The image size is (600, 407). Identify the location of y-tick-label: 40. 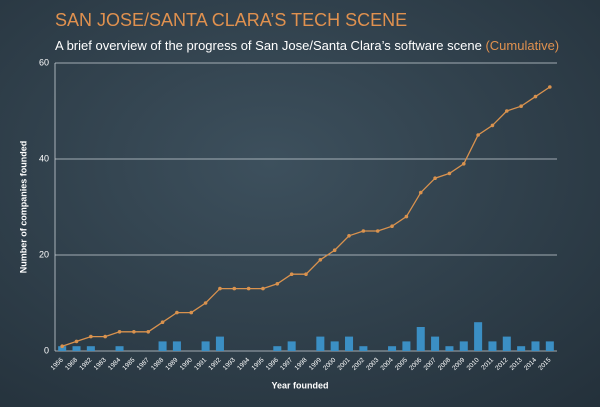
(44, 158).